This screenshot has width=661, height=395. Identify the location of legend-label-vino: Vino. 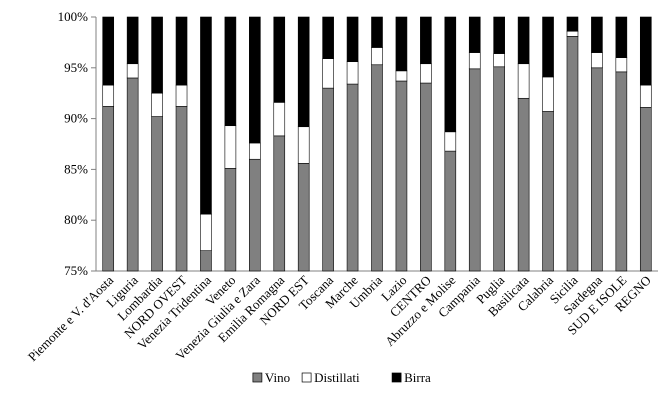
(277, 377).